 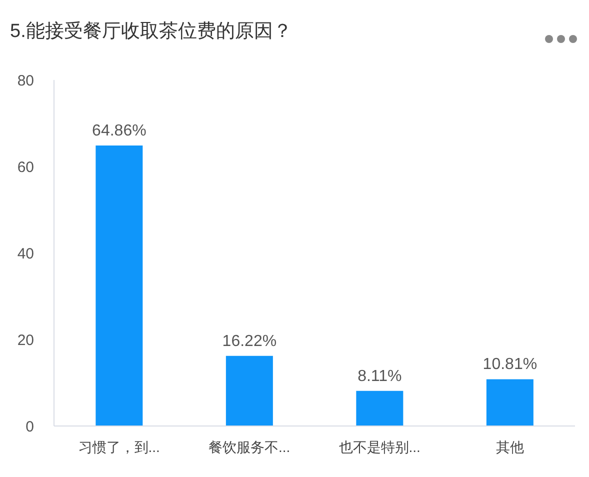 What do you see at coordinates (510, 365) in the screenshot?
I see `data-label: 10.81%` at bounding box center [510, 365].